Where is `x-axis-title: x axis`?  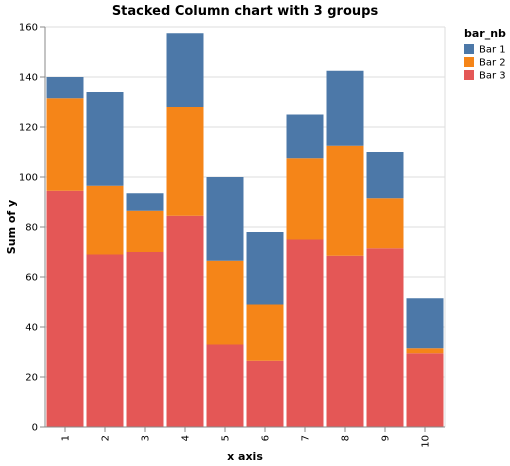
x-axis-title: x axis is located at coordinates (245, 456).